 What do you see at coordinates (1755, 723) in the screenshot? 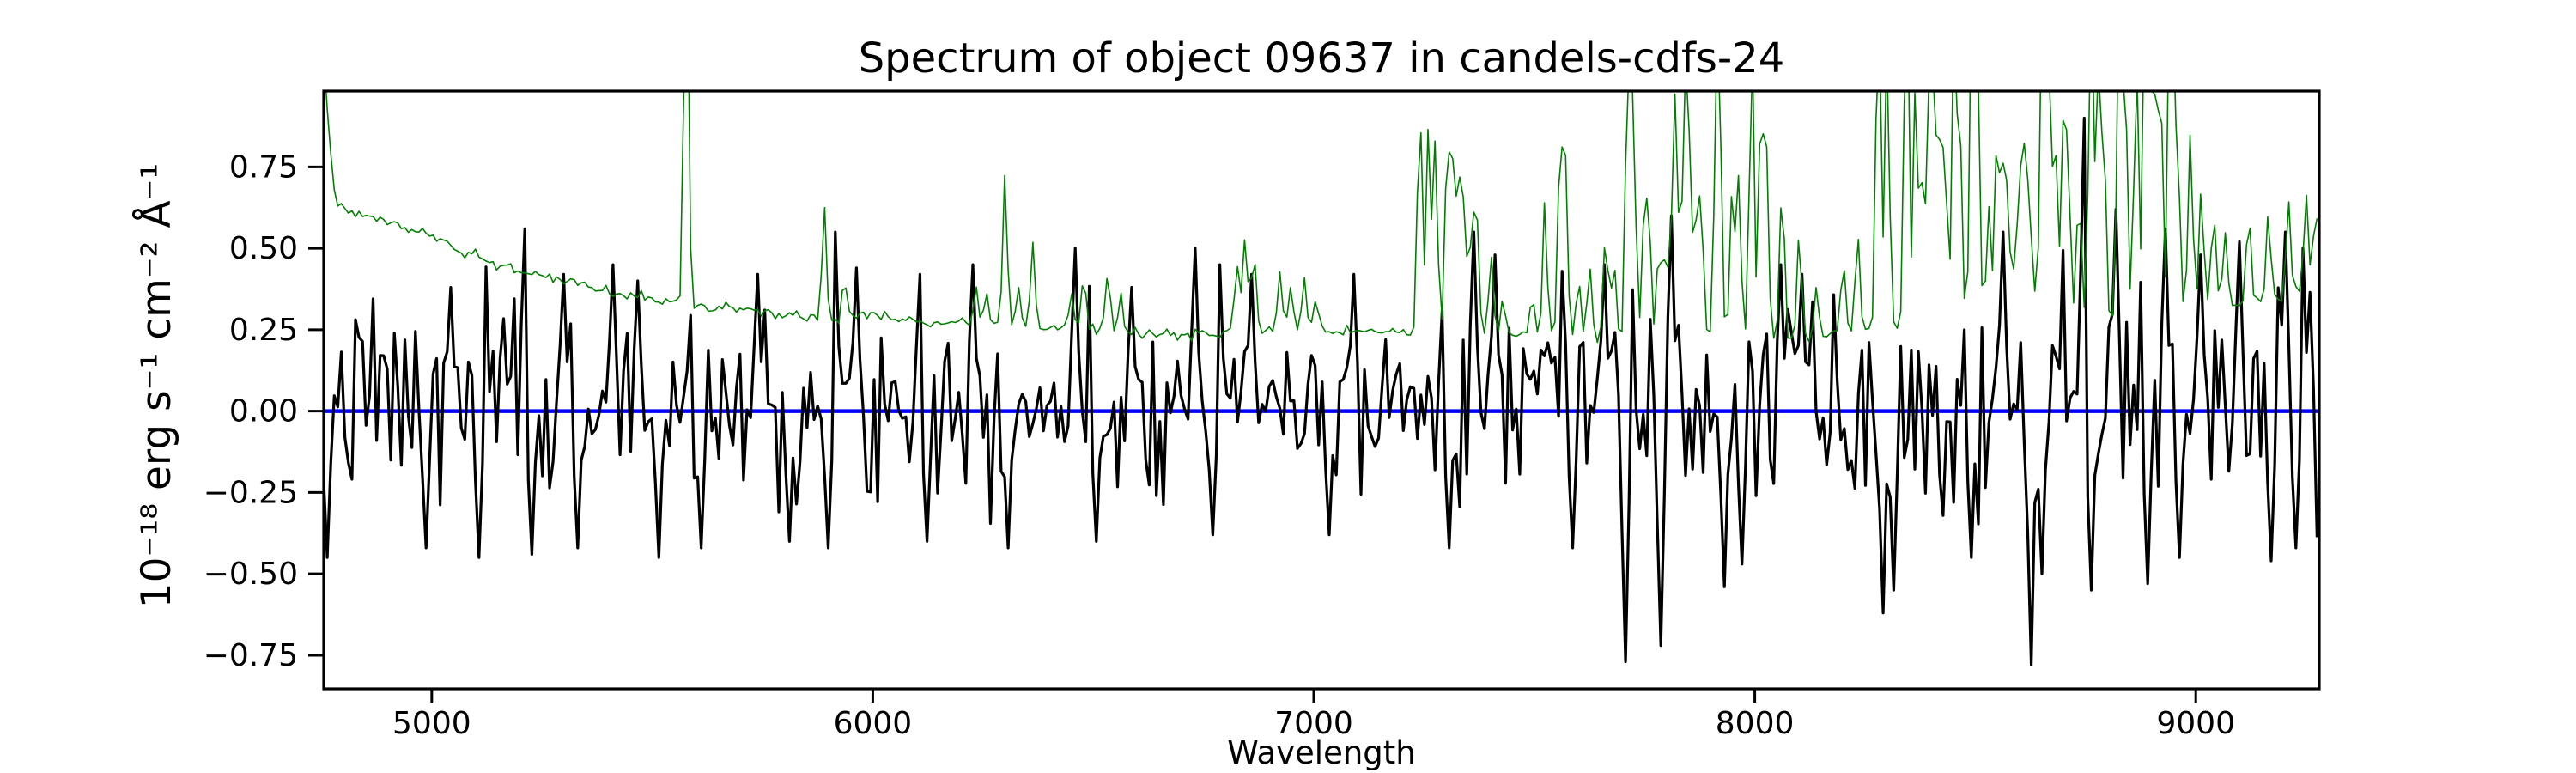
I see `x-tick-label: 8000` at bounding box center [1755, 723].